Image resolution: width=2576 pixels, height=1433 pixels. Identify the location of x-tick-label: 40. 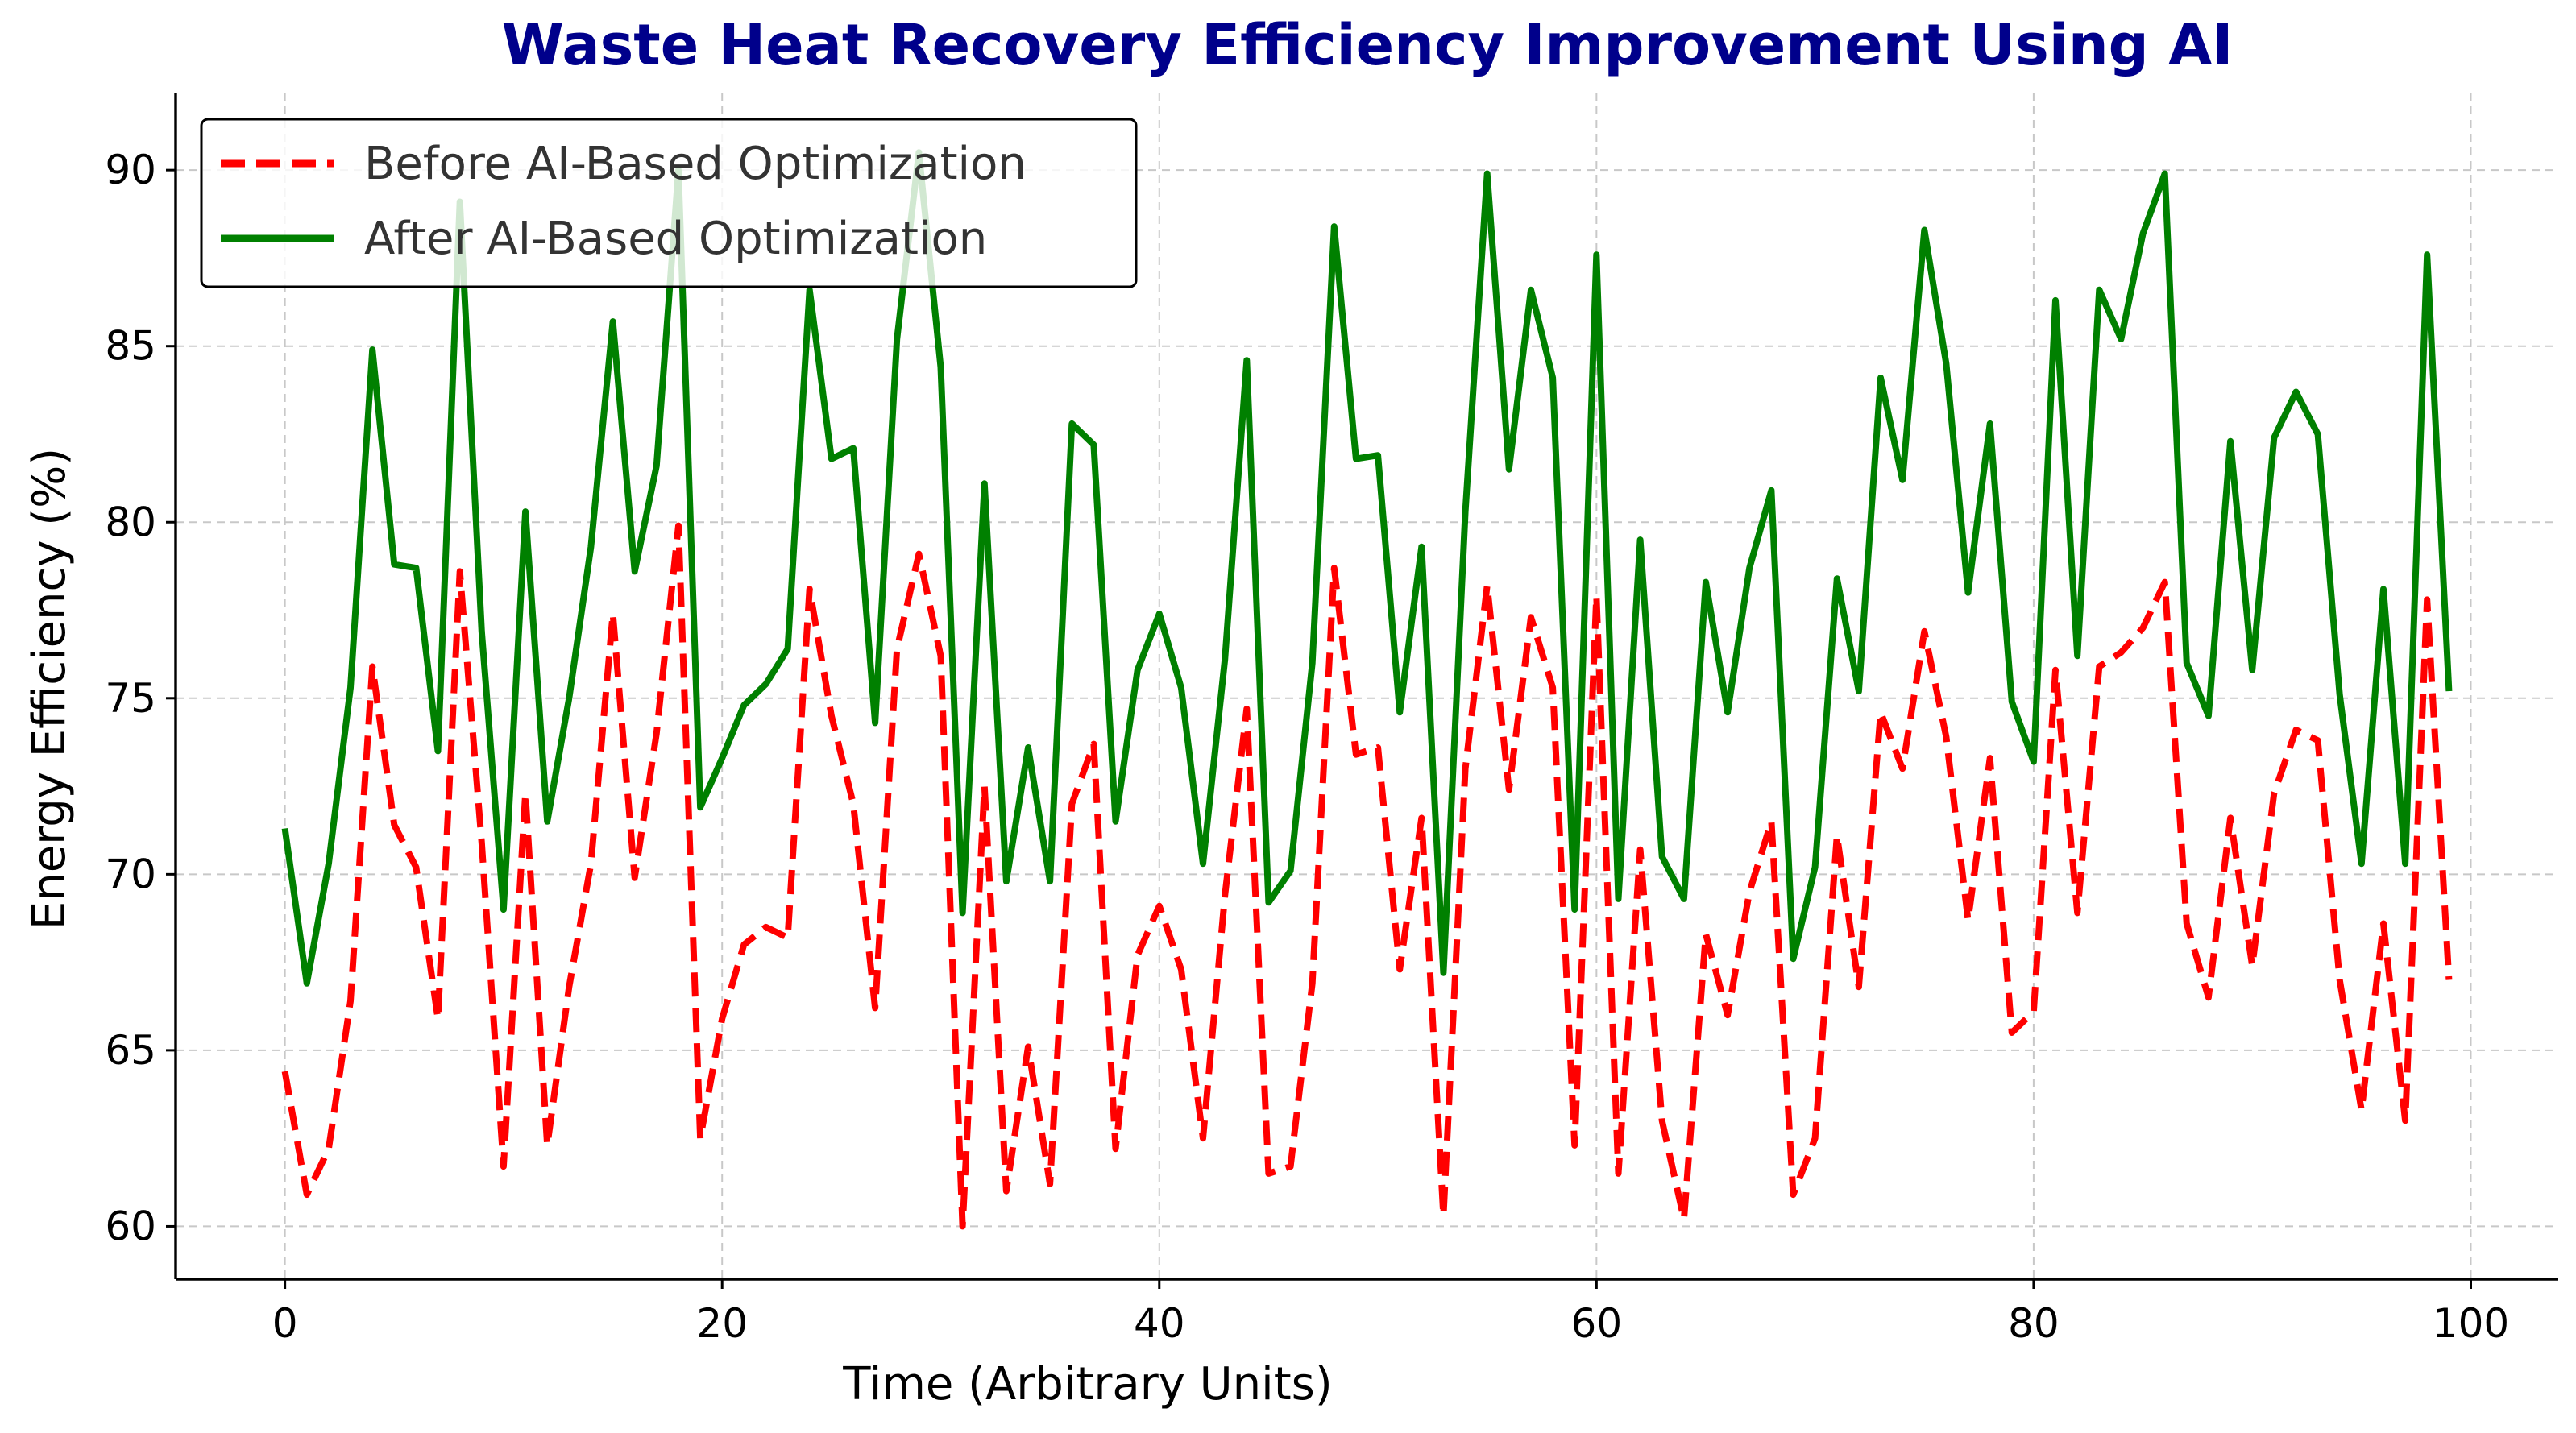
(1159, 1323).